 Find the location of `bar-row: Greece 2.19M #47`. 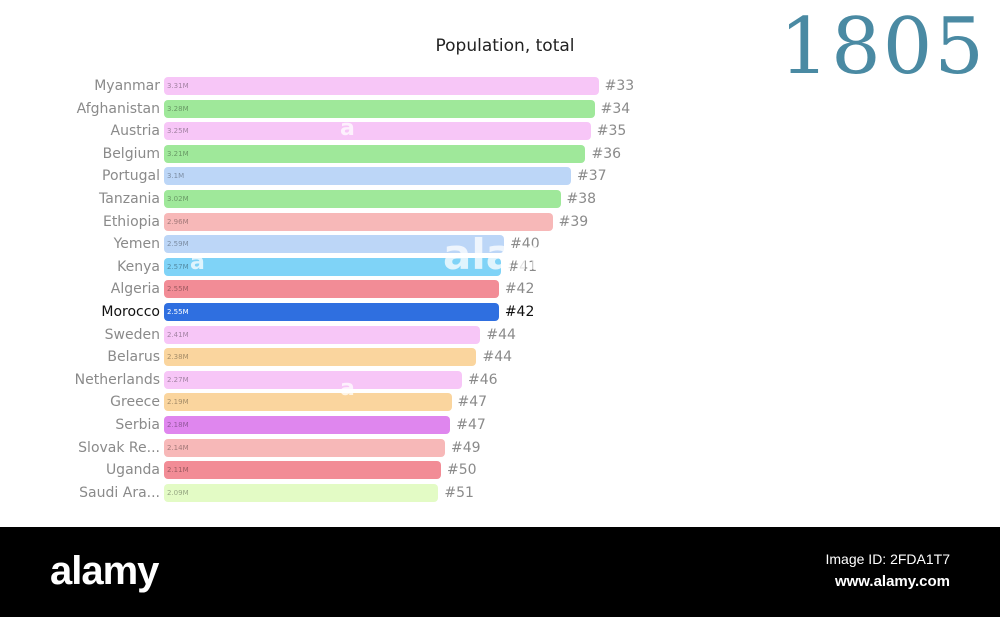

bar-row: Greece 2.19M #47 is located at coordinates (500, 402).